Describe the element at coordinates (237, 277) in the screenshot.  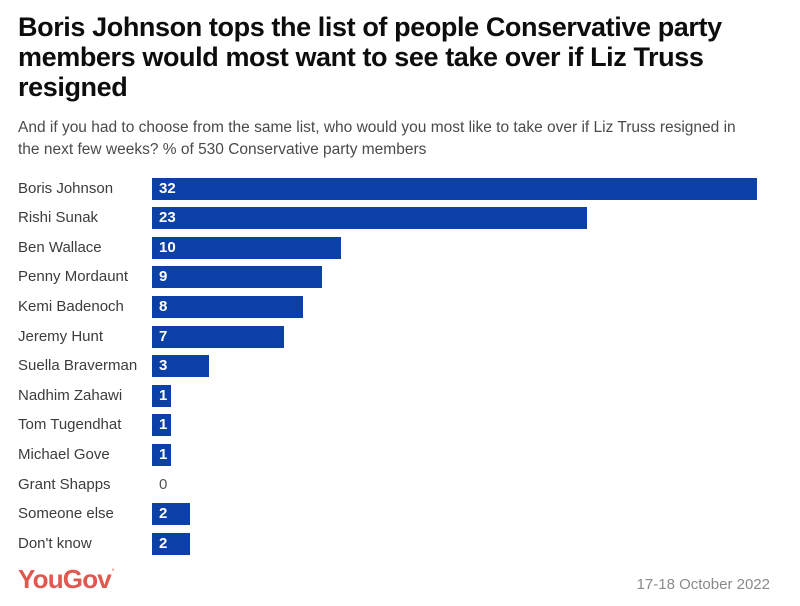
I see `bar: 9` at that location.